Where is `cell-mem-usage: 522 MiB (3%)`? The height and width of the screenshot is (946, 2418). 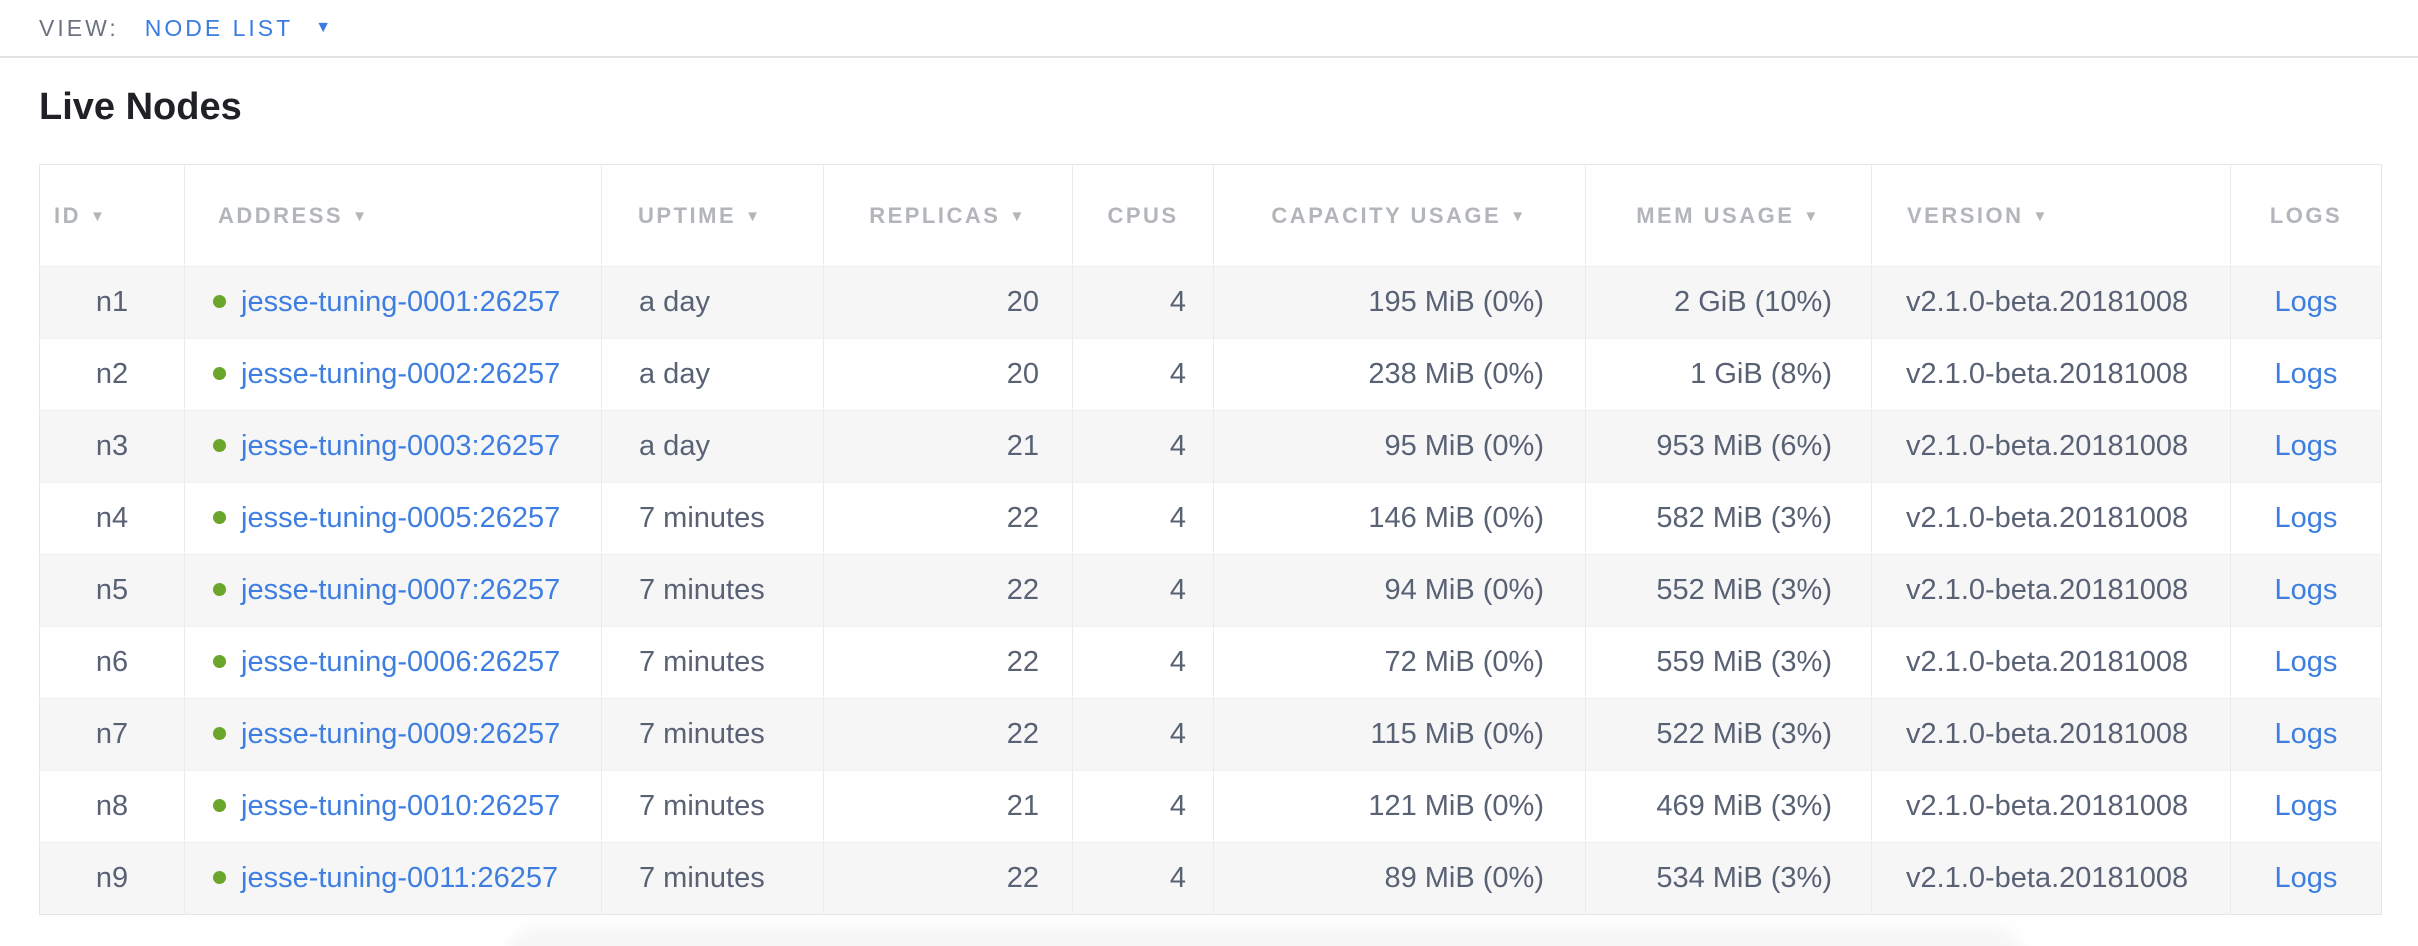
cell-mem-usage: 522 MiB (3%) is located at coordinates (1728, 734).